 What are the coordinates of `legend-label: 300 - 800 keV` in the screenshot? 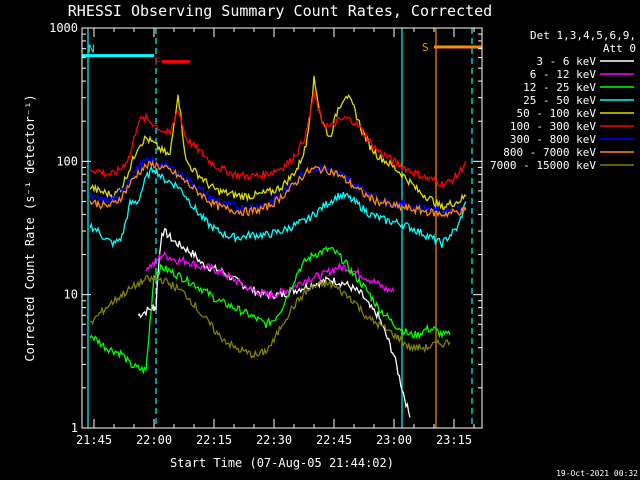 It's located at (553, 139).